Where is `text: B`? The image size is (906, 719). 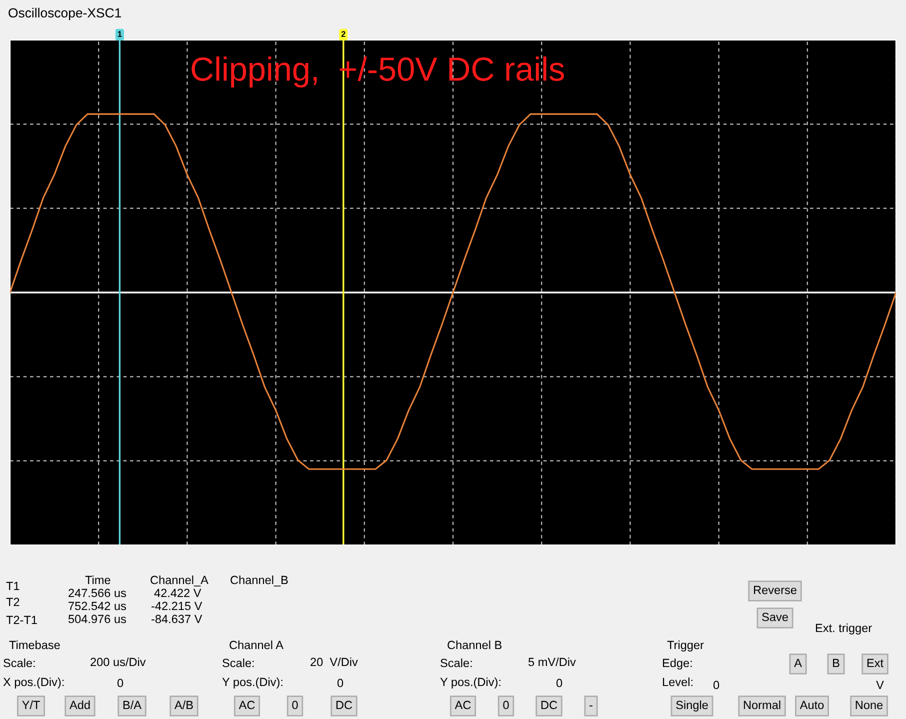 text: B is located at coordinates (836, 663).